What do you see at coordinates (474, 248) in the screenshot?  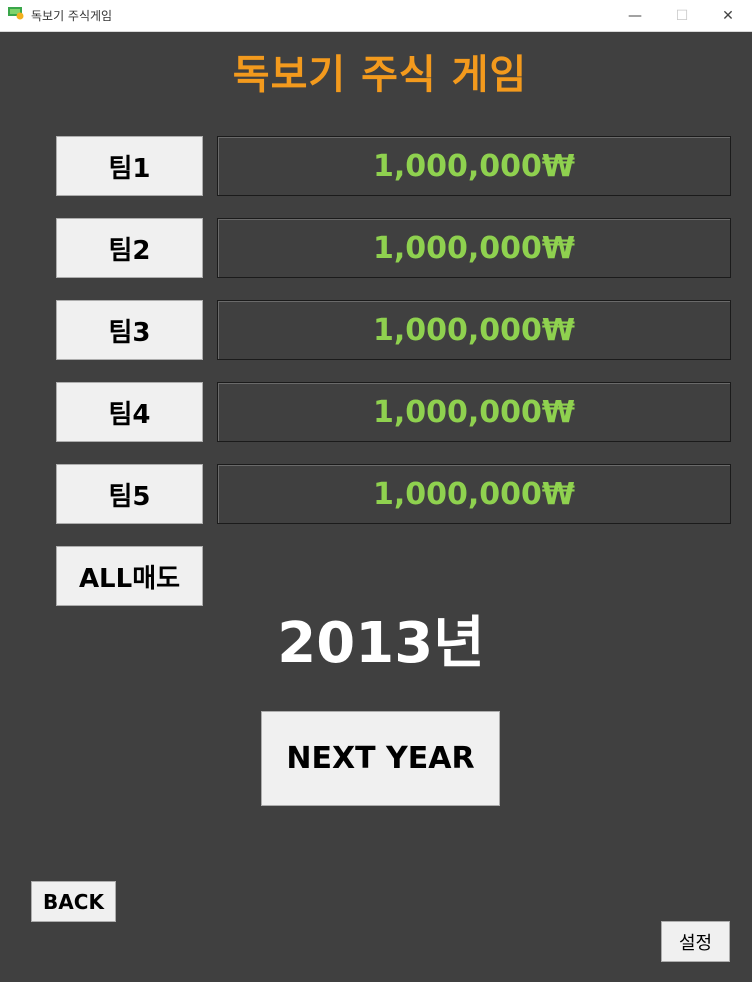 I see `team-2-money: 1,000,000₩` at bounding box center [474, 248].